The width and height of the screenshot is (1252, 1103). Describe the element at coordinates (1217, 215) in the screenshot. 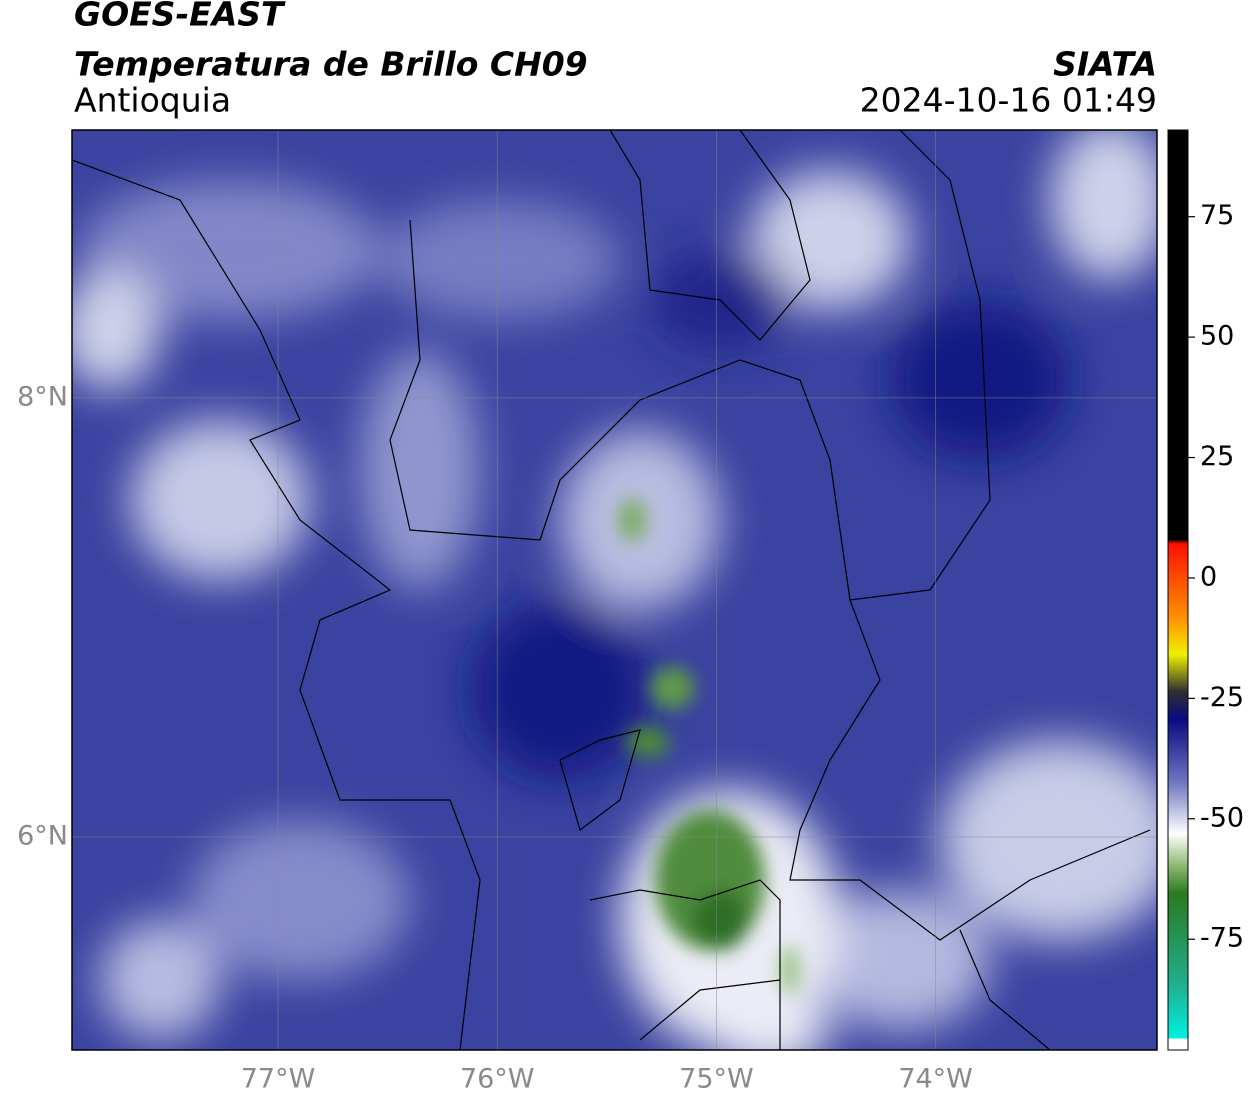

I see `colorbar-tick-label: 75` at that location.